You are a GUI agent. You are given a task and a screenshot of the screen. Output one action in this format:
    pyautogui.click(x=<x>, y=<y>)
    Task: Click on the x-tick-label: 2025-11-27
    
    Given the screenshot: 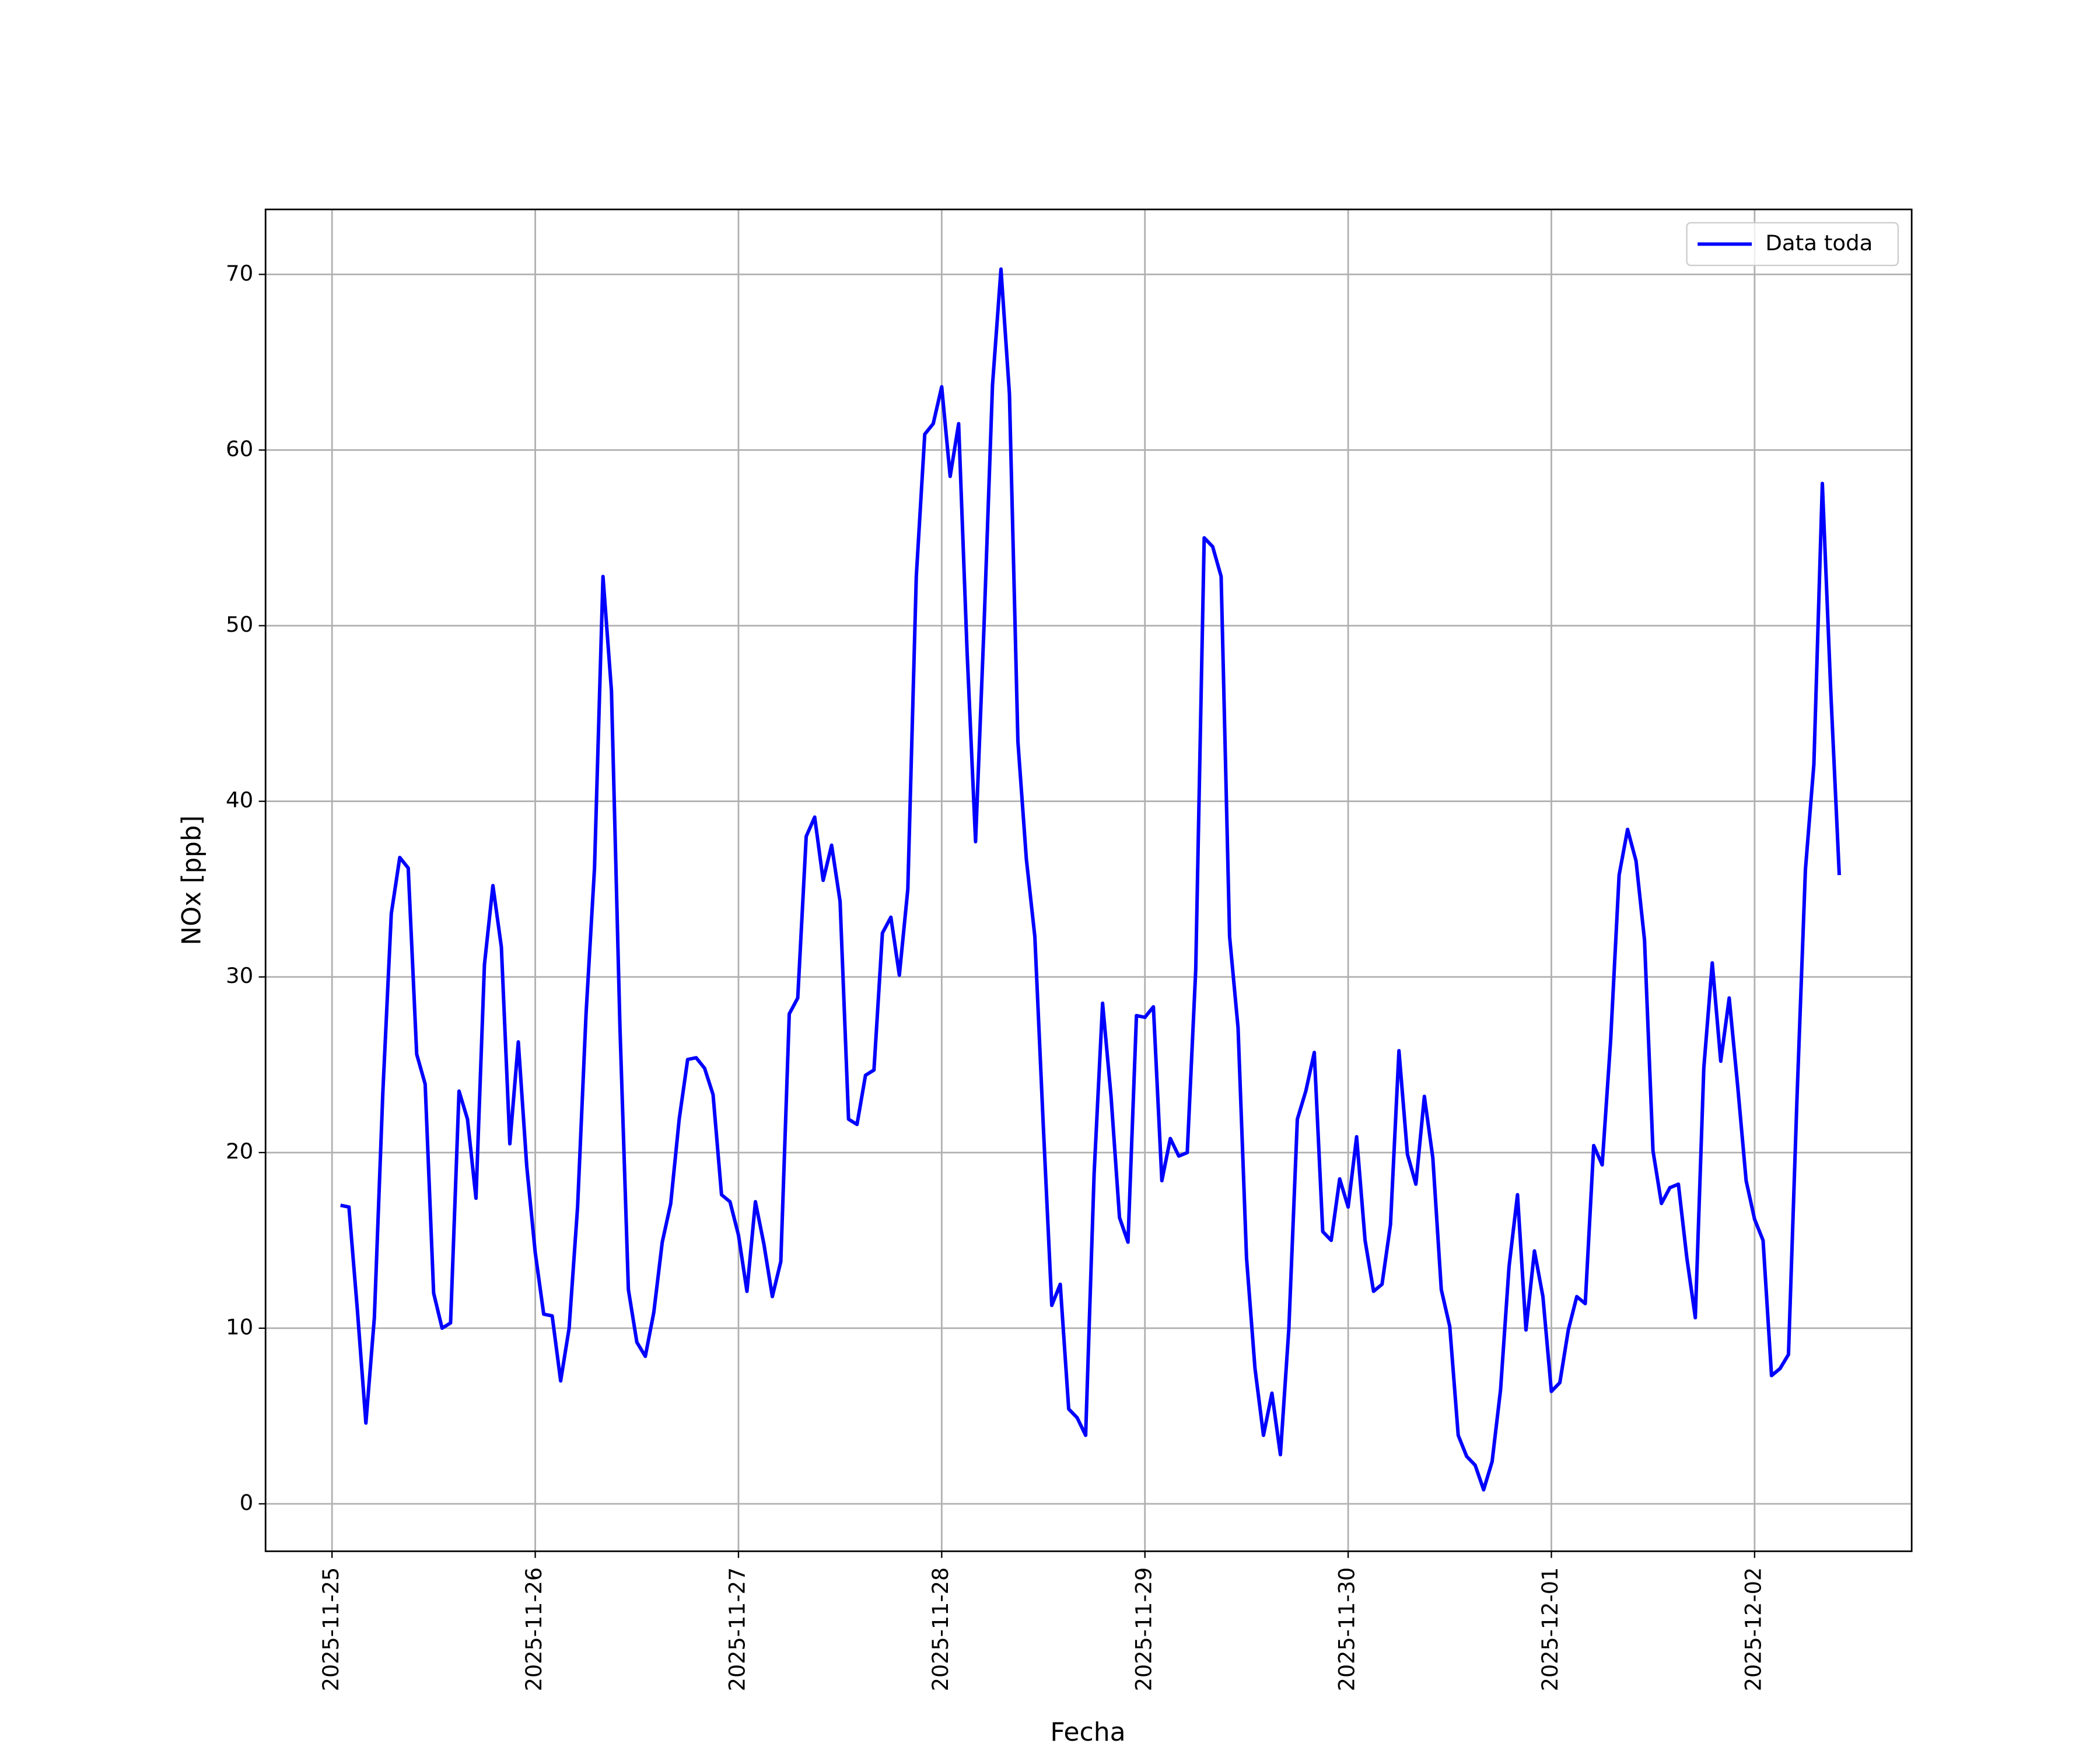 What is the action you would take?
    pyautogui.click(x=737, y=1629)
    